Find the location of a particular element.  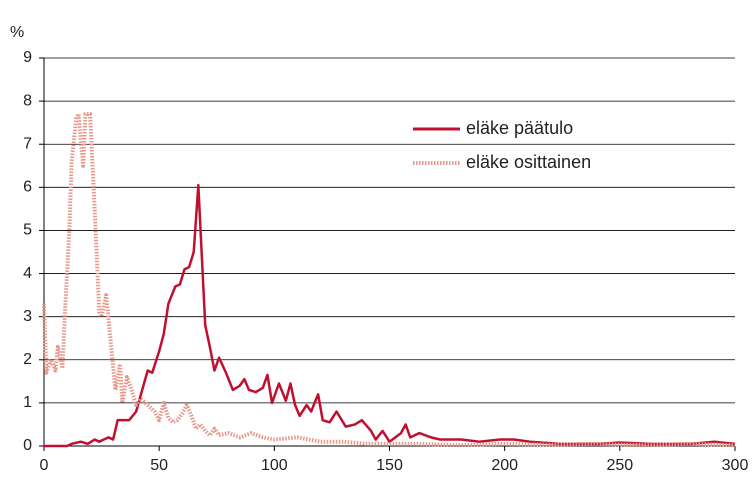

x-tick-label: 100 is located at coordinates (274, 465).